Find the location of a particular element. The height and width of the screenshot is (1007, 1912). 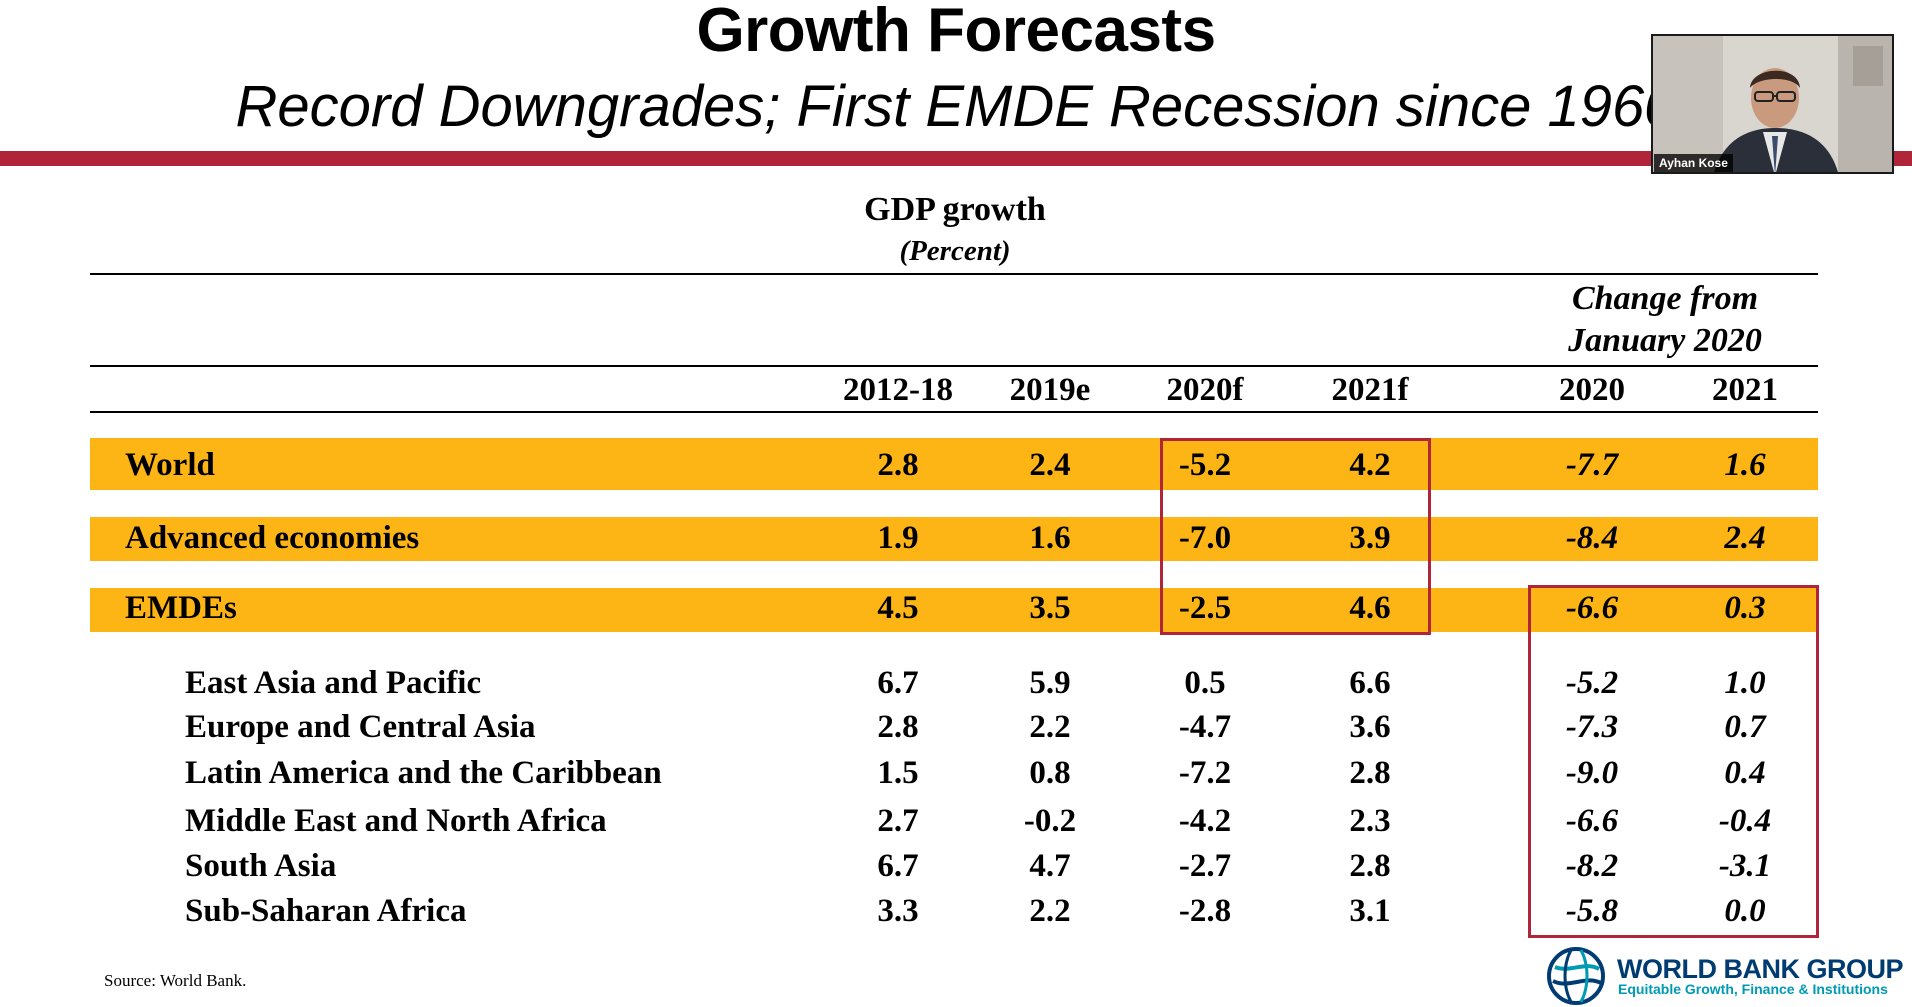

cell-2020f: -7.2 is located at coordinates (1205, 773).